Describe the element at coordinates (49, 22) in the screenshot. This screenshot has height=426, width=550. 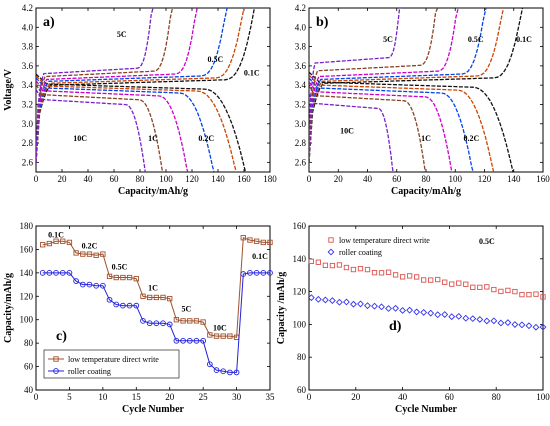
I see `panel-label: a)` at that location.